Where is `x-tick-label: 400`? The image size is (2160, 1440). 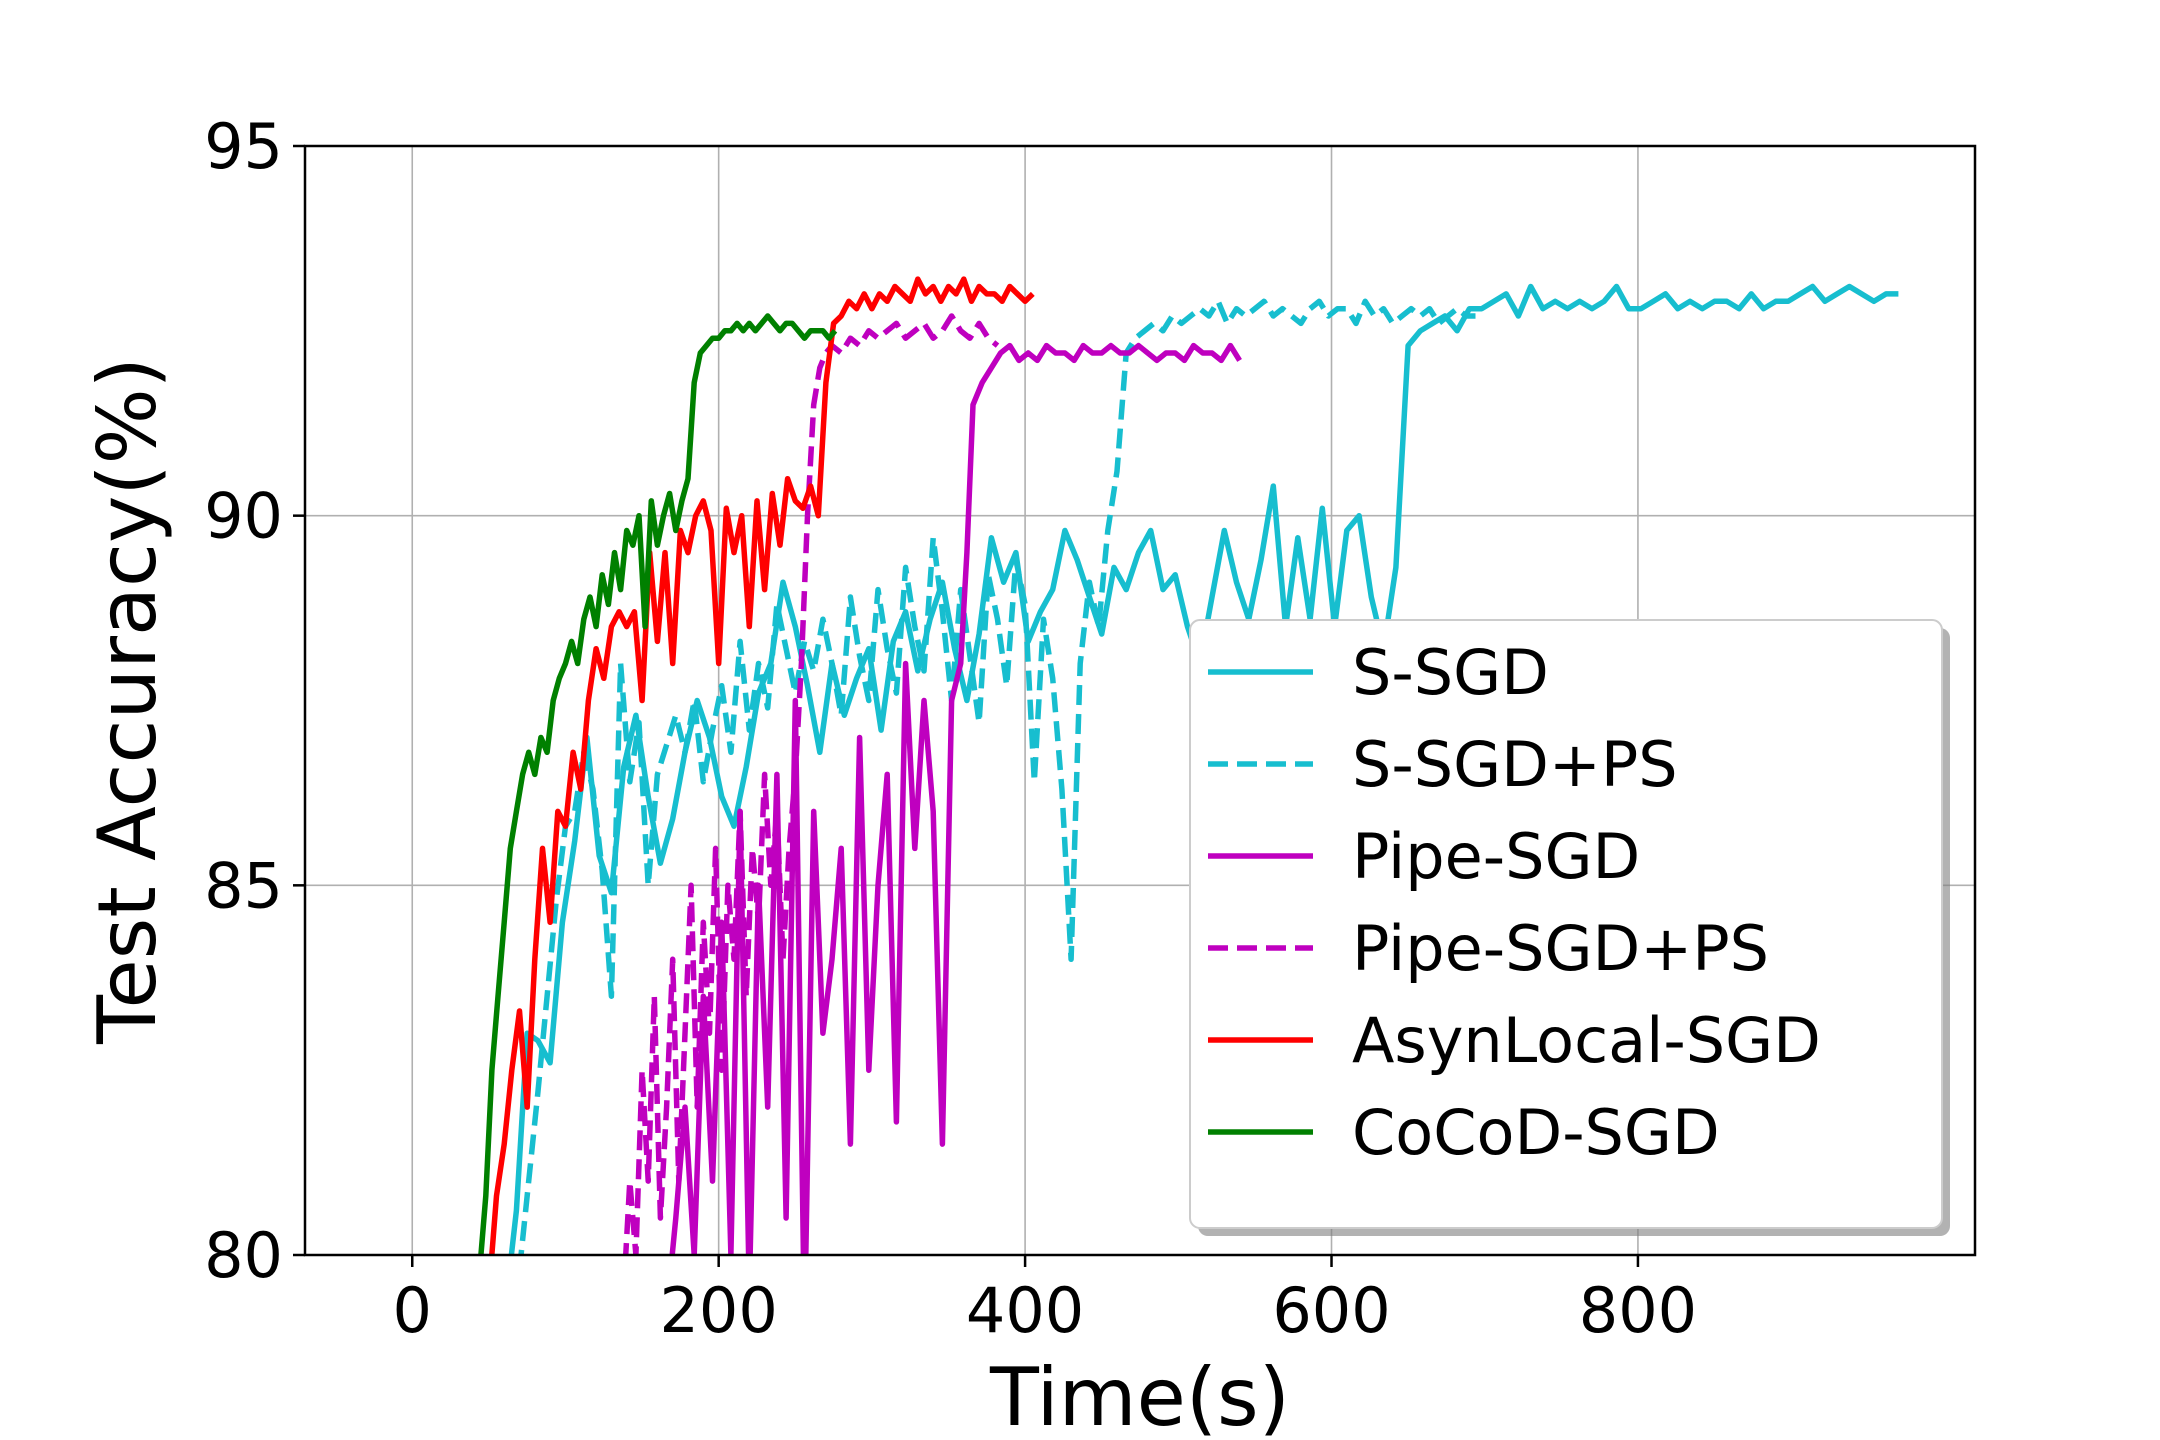 x-tick-label: 400 is located at coordinates (1025, 1310).